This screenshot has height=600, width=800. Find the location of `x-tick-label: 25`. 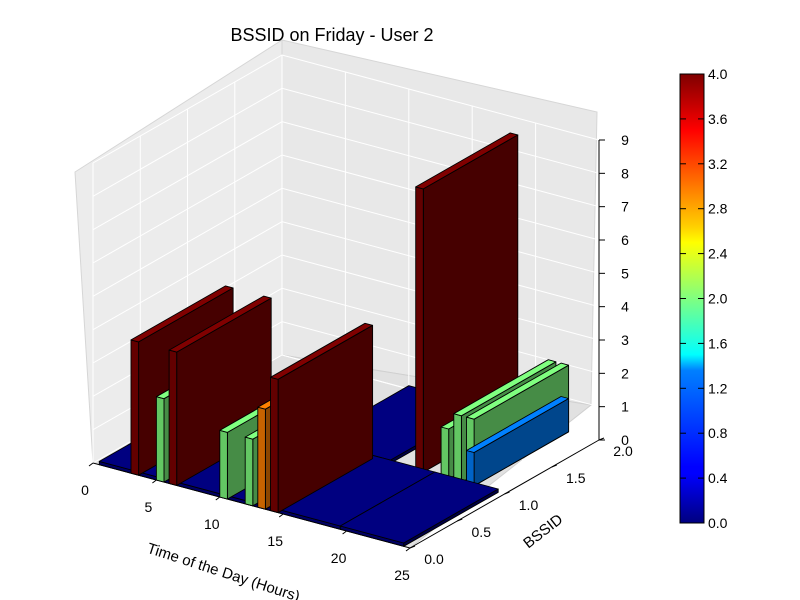

x-tick-label: 25 is located at coordinates (402, 575).